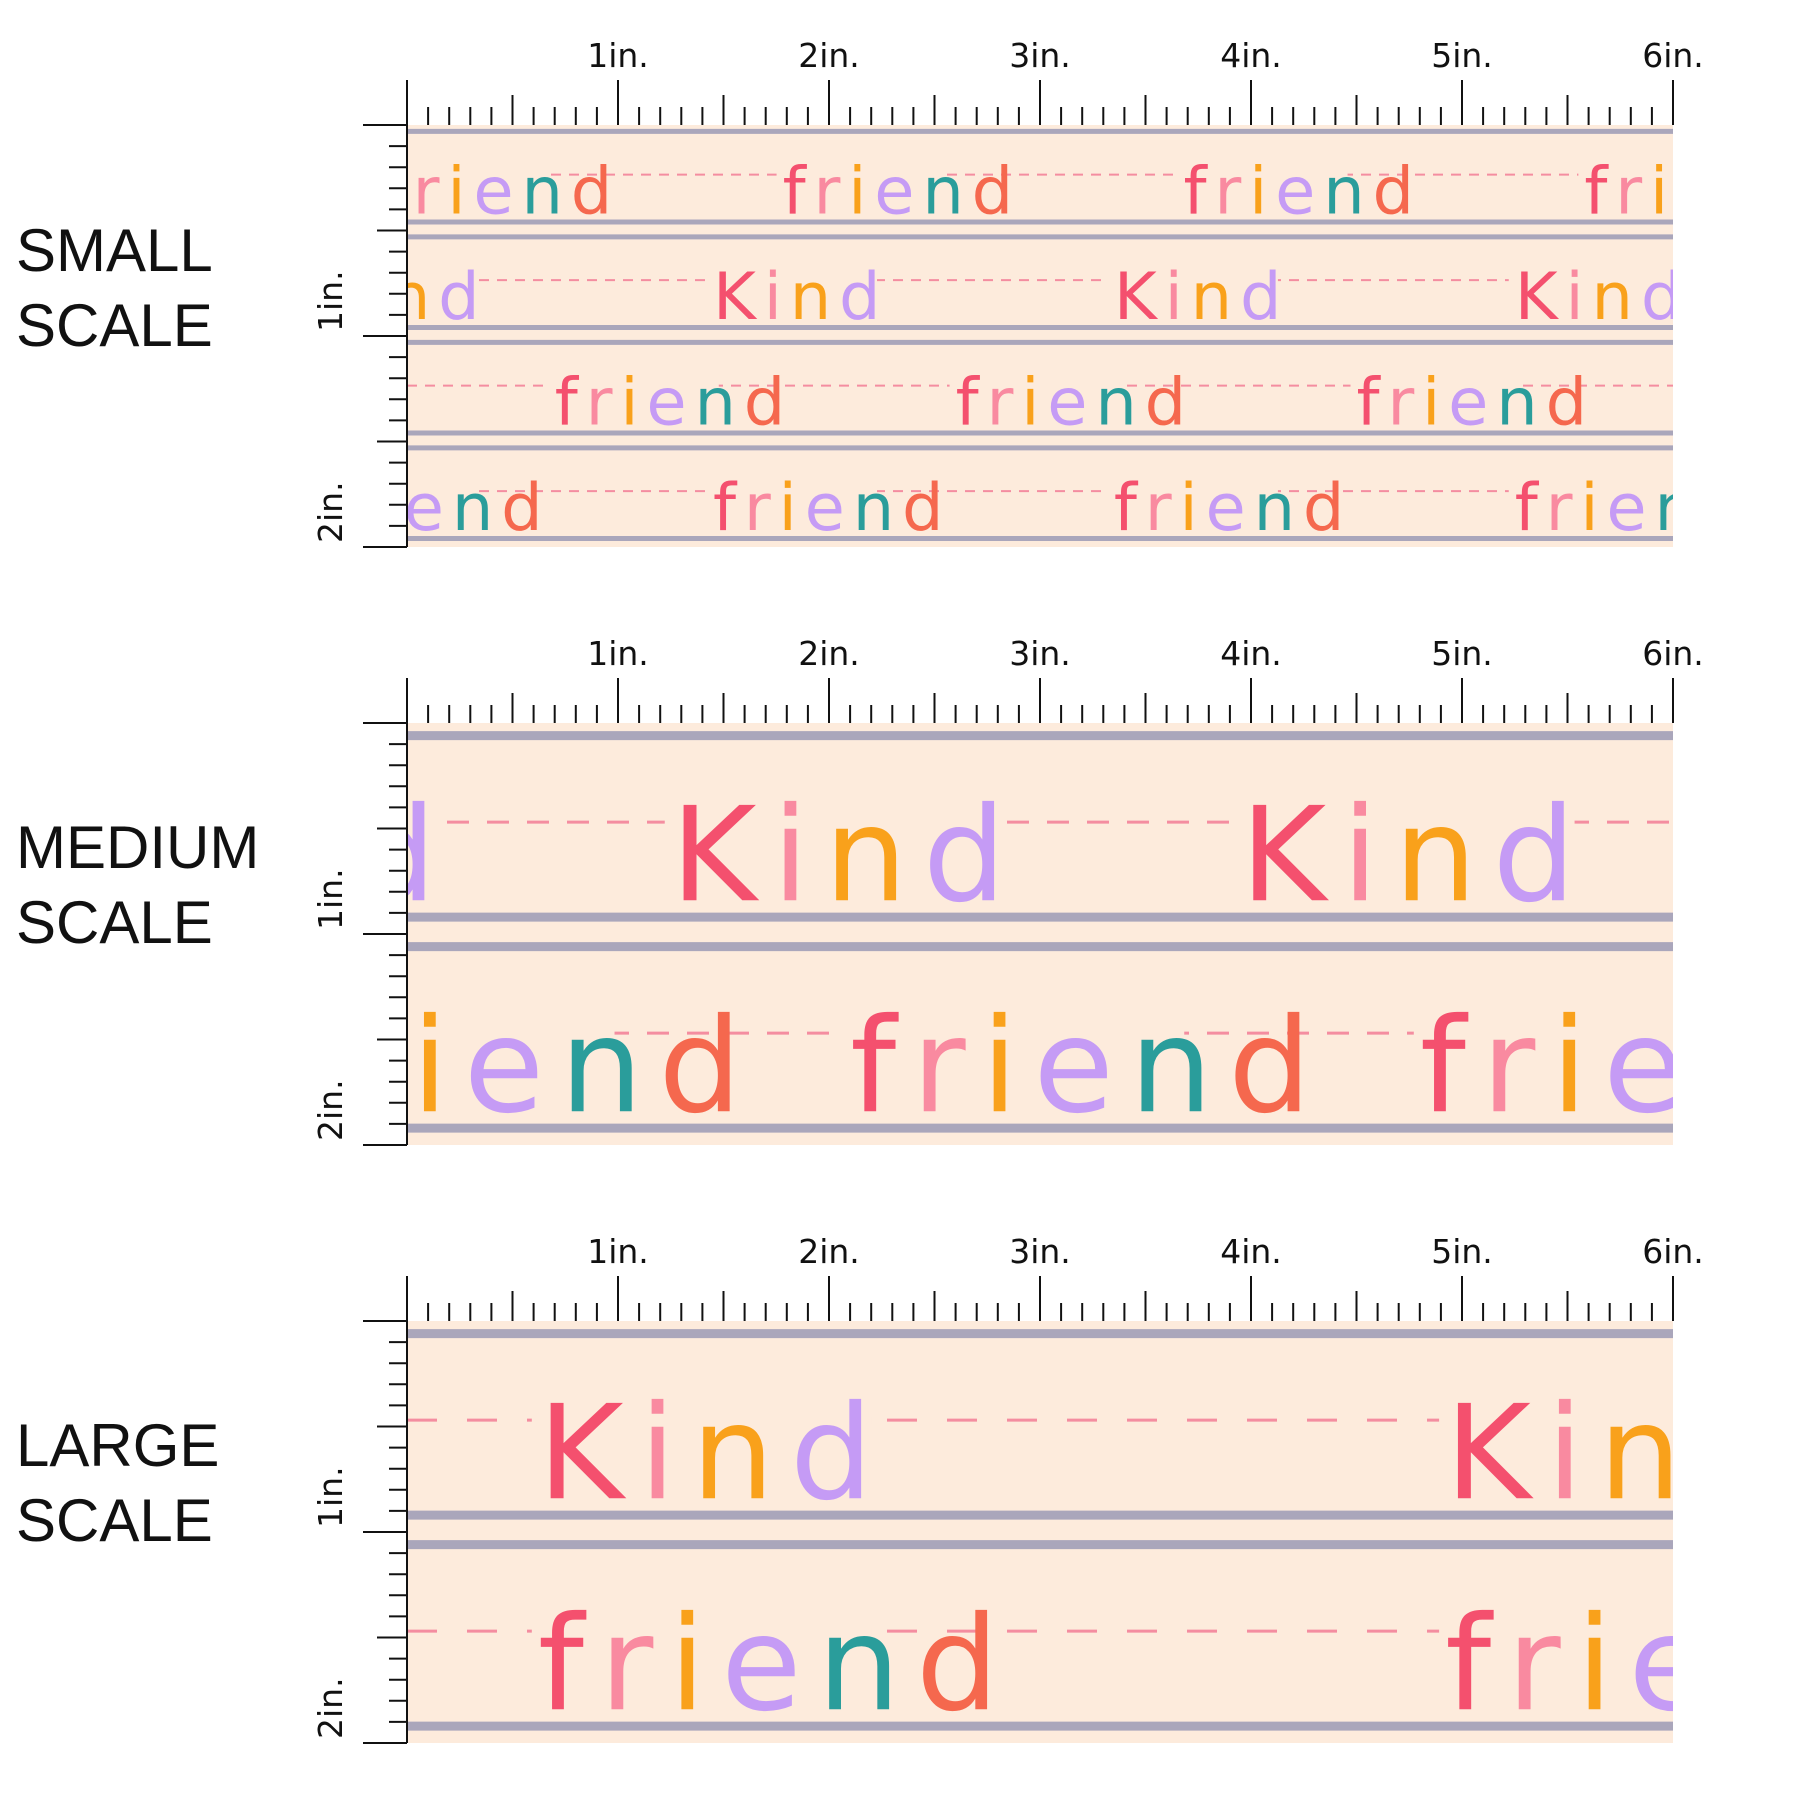 This screenshot has width=1800, height=1800. I want to click on scale-label: MEDIUM, so click(137, 847).